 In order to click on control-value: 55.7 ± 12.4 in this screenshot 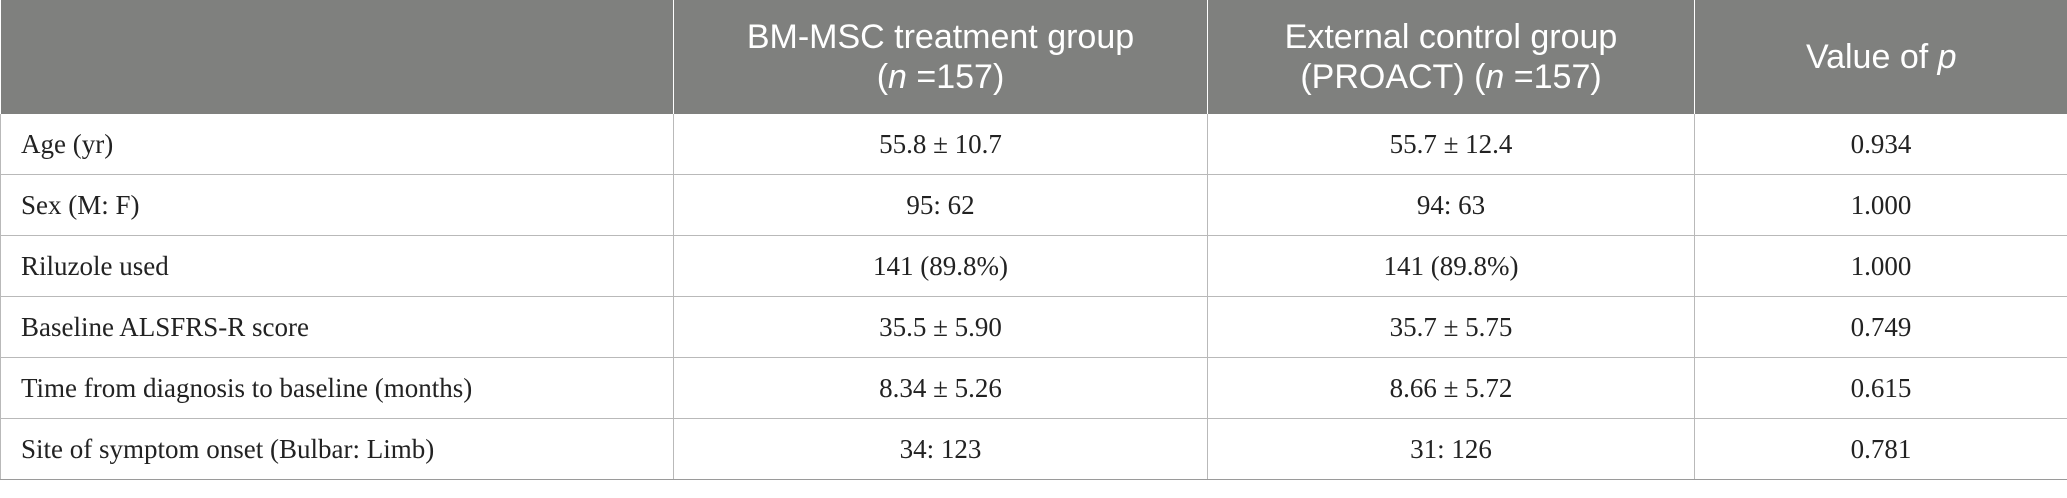, I will do `click(1451, 144)`.